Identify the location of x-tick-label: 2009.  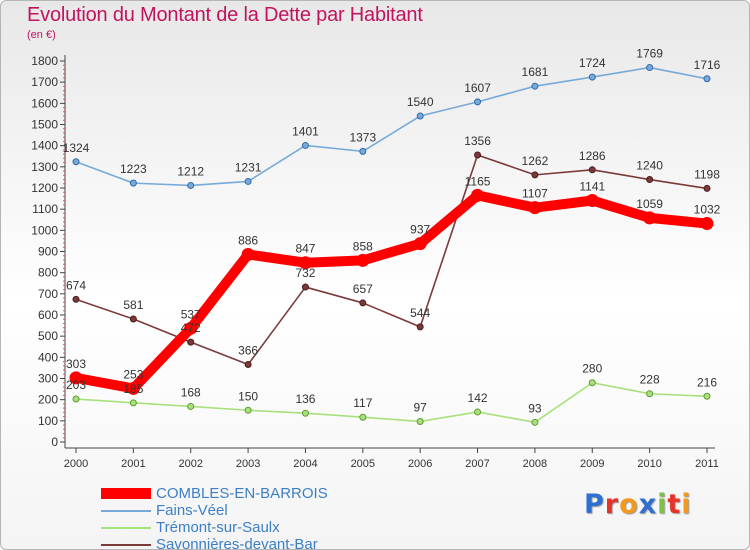
(592, 464).